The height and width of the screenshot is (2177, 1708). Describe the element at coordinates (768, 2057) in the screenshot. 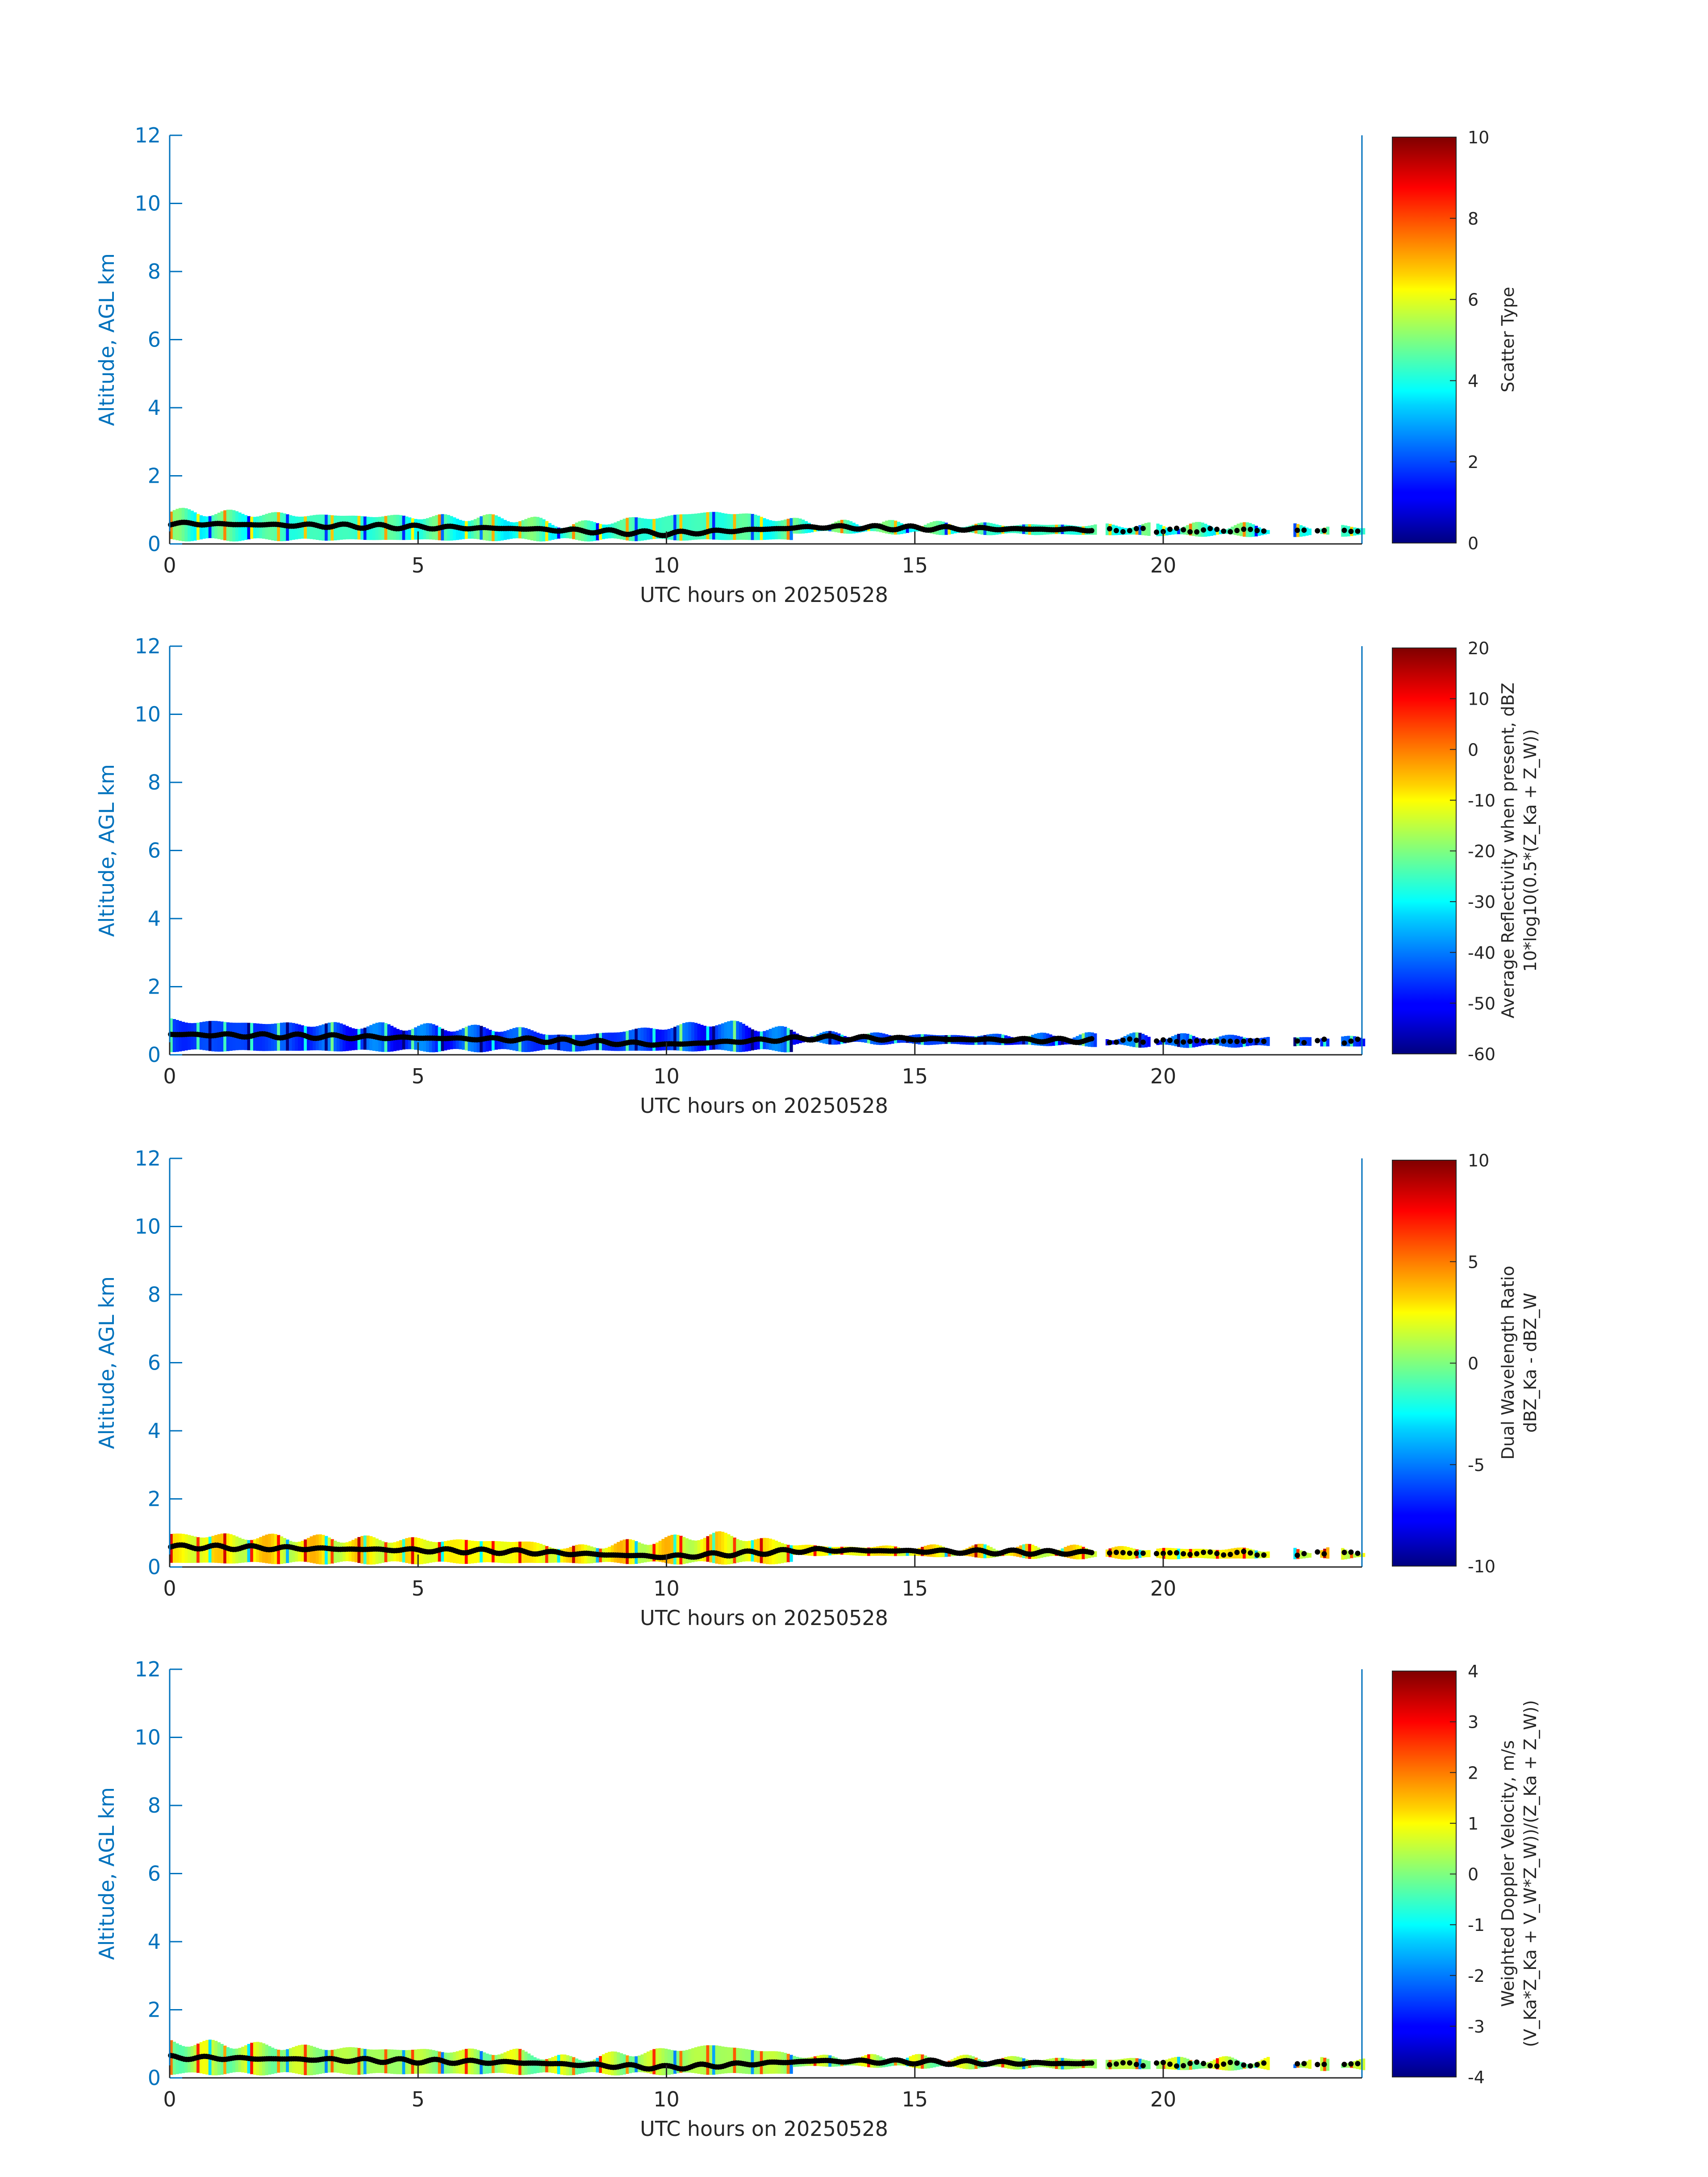

I see `echo-field` at that location.